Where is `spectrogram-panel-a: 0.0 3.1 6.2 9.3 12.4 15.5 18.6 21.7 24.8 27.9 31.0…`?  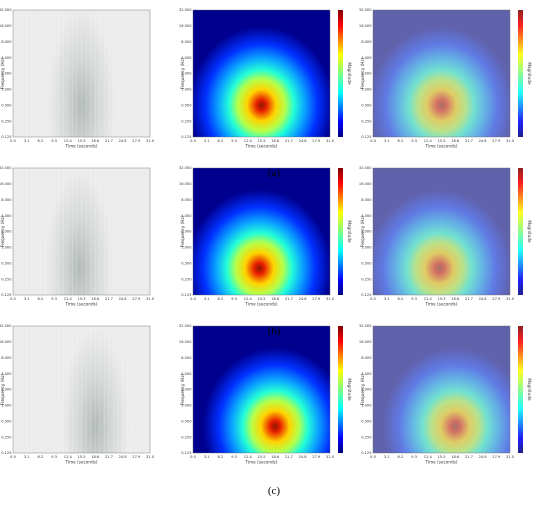
spectrogram-panel-a: 0.0 3.1 6.2 9.3 12.4 15.5 18.6 21.7 24.8 27.9 31.0… is located at coordinates (77, 78).